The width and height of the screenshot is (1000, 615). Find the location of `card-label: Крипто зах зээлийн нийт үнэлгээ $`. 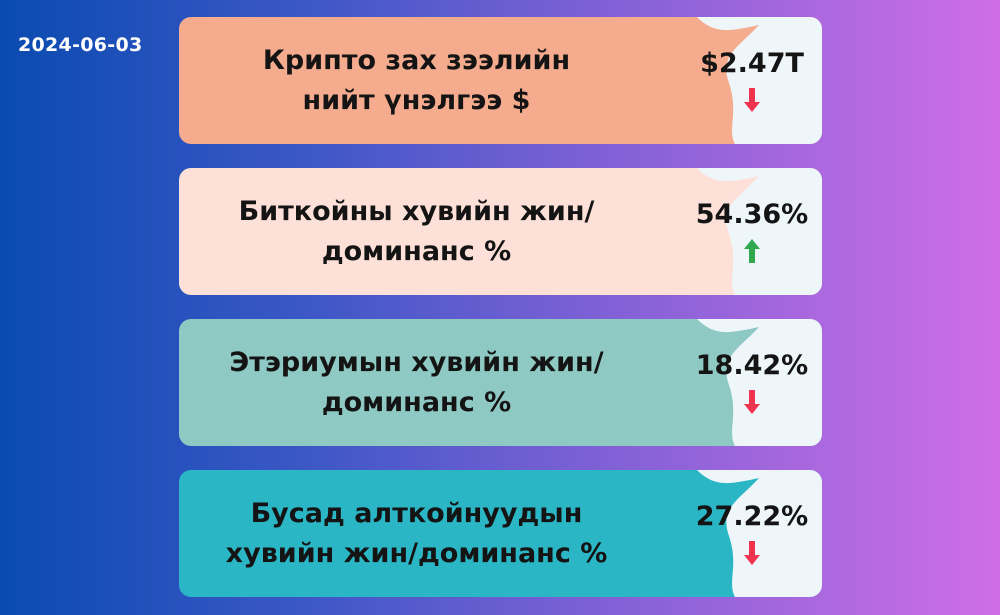

card-label: Крипто зах зээлийн нийт үнэлгээ $ is located at coordinates (416, 80).